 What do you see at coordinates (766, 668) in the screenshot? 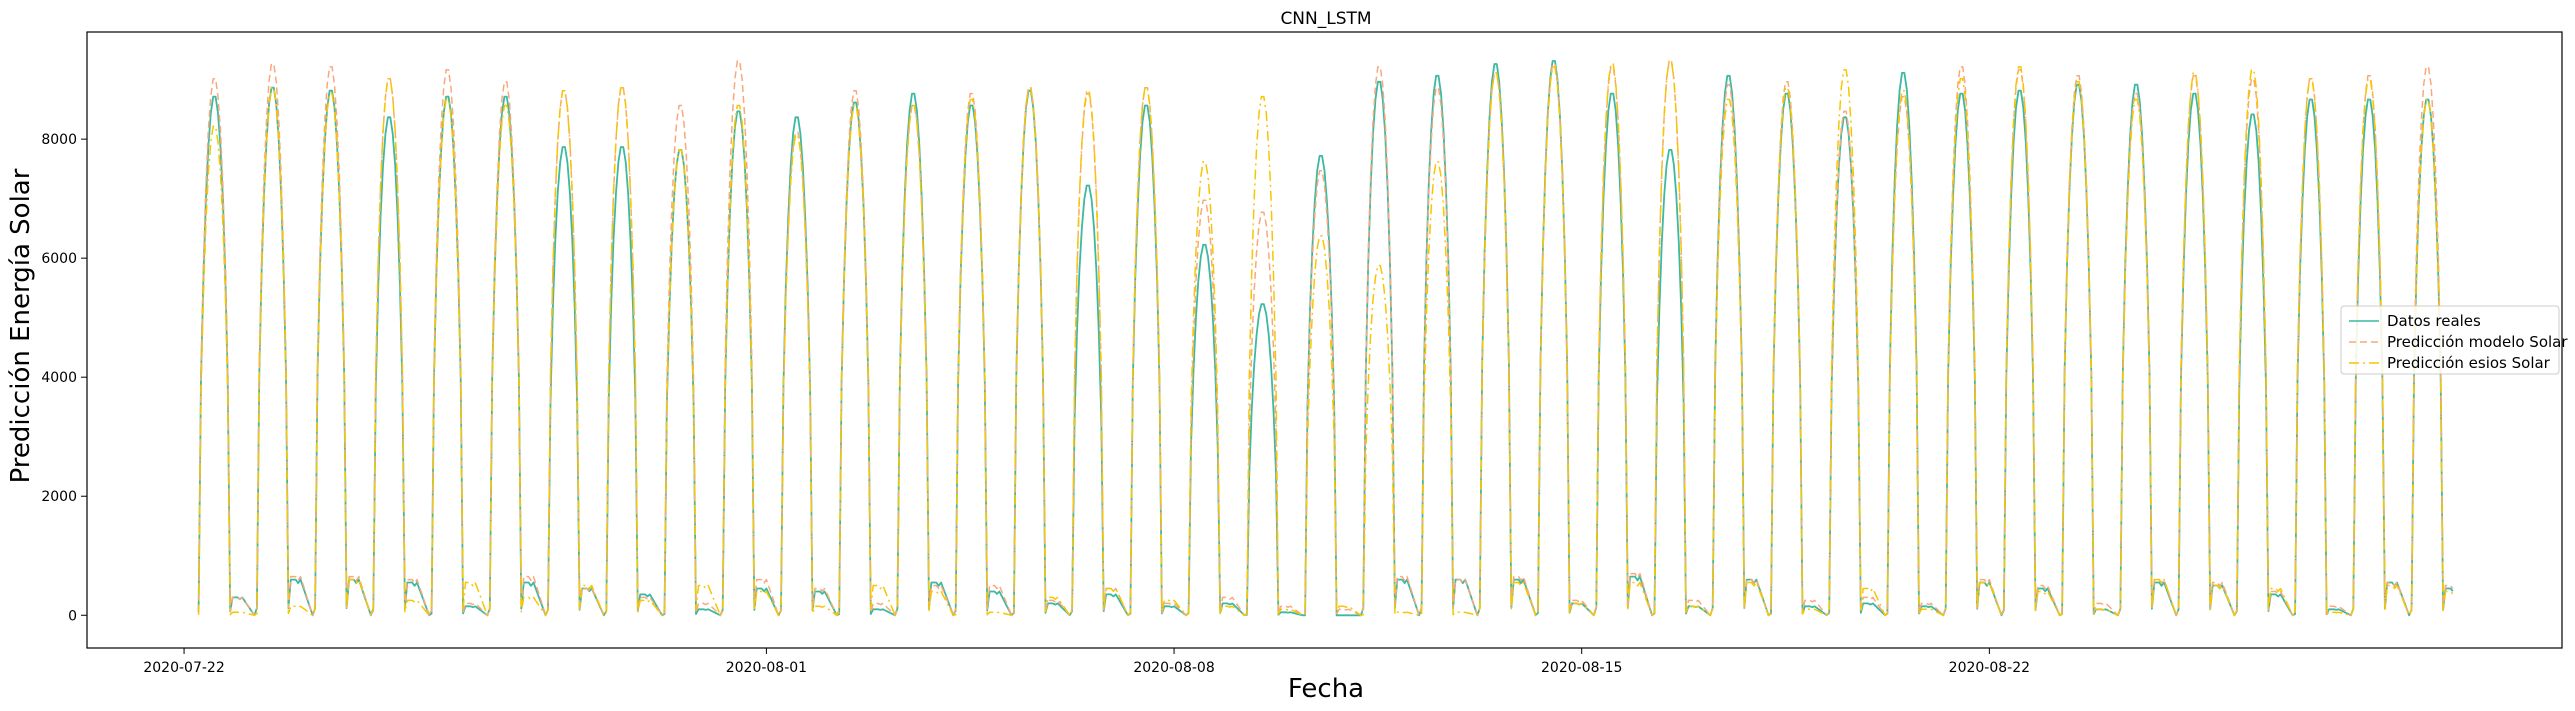
I see `x-tick-label: 2020-08-01` at bounding box center [766, 668].